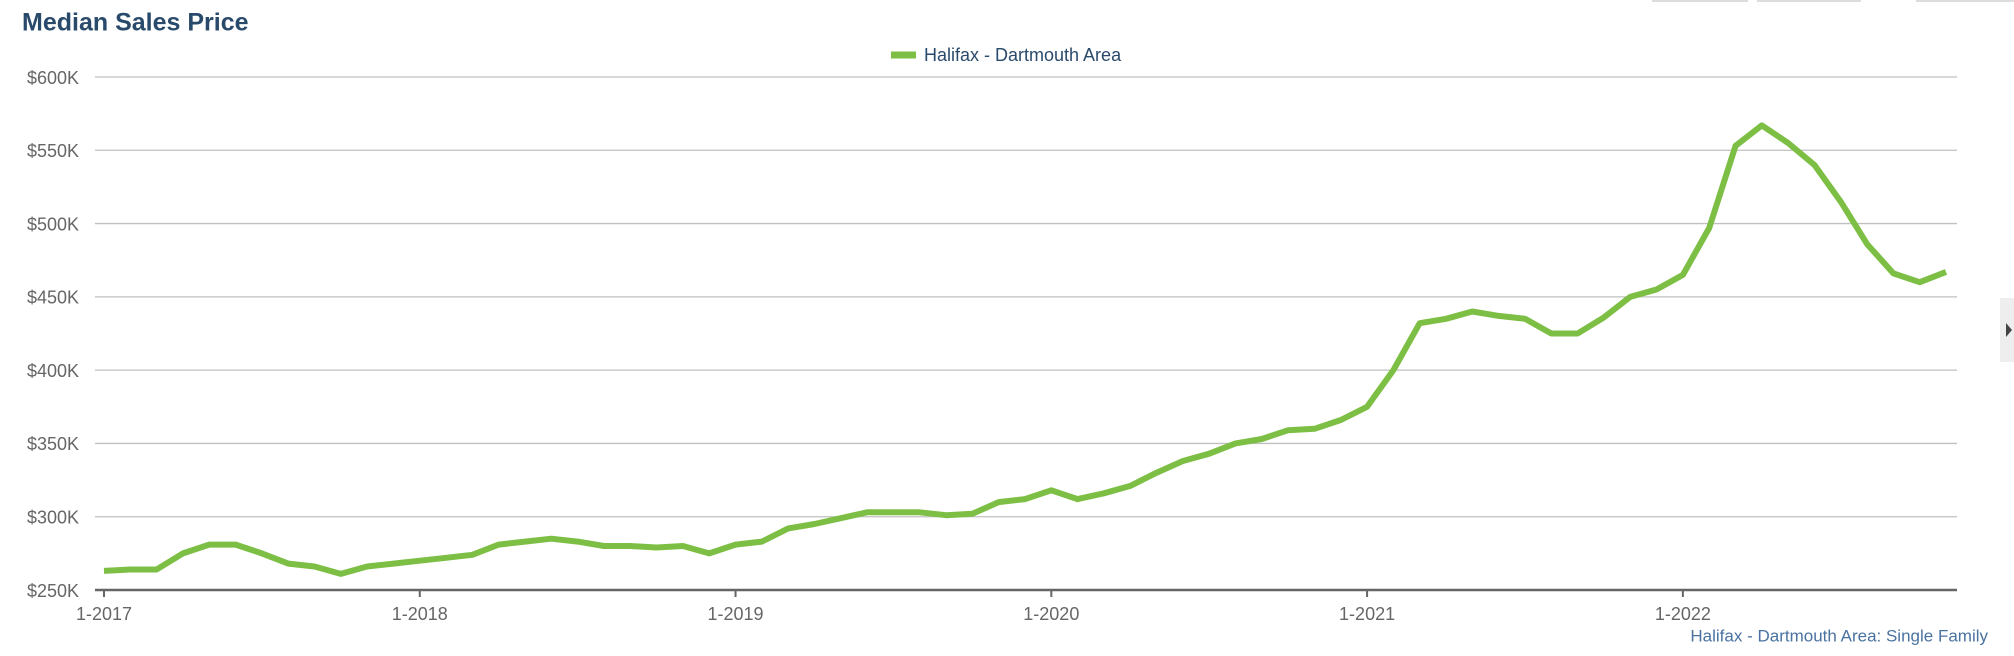  Describe the element at coordinates (53, 151) in the screenshot. I see `y-tick-label: $550K` at that location.